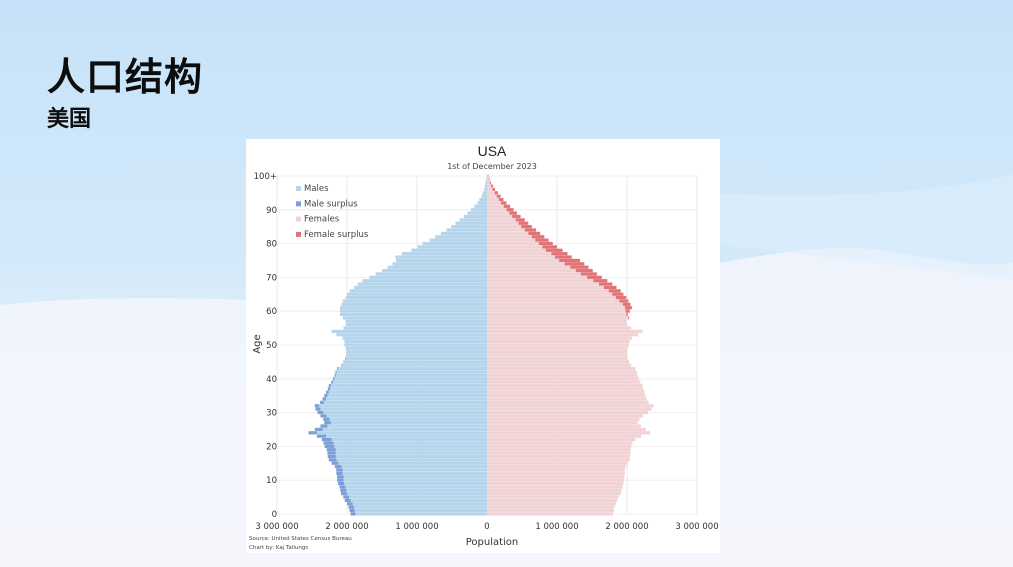 This screenshot has width=1013, height=567. I want to click on chart-credit: Chart by: Kaj Tallungs, so click(278, 548).